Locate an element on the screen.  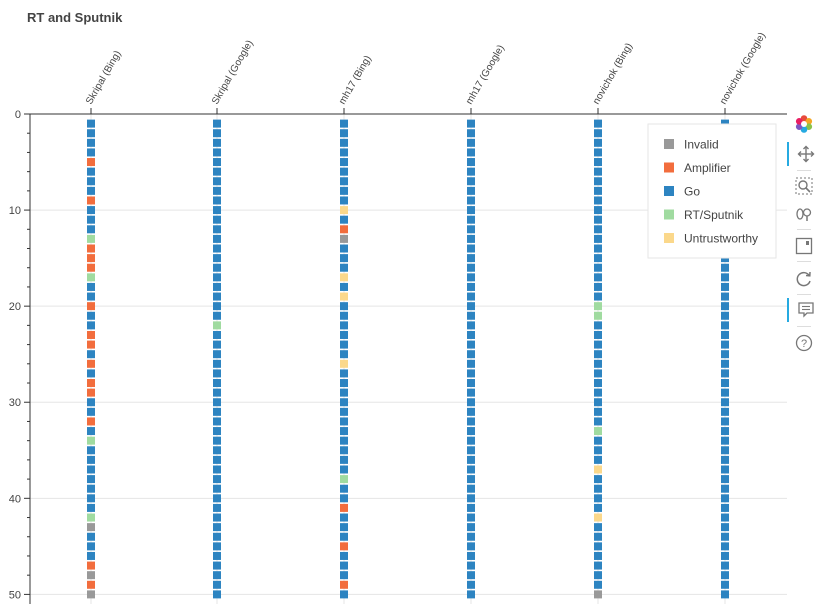
x-tick-label: Skripal (Google) is located at coordinates (233, 72).